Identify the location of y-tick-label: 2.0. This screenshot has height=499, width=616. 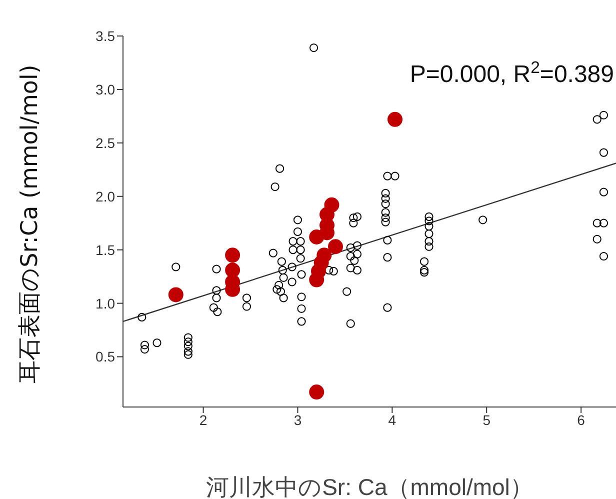
(106, 196).